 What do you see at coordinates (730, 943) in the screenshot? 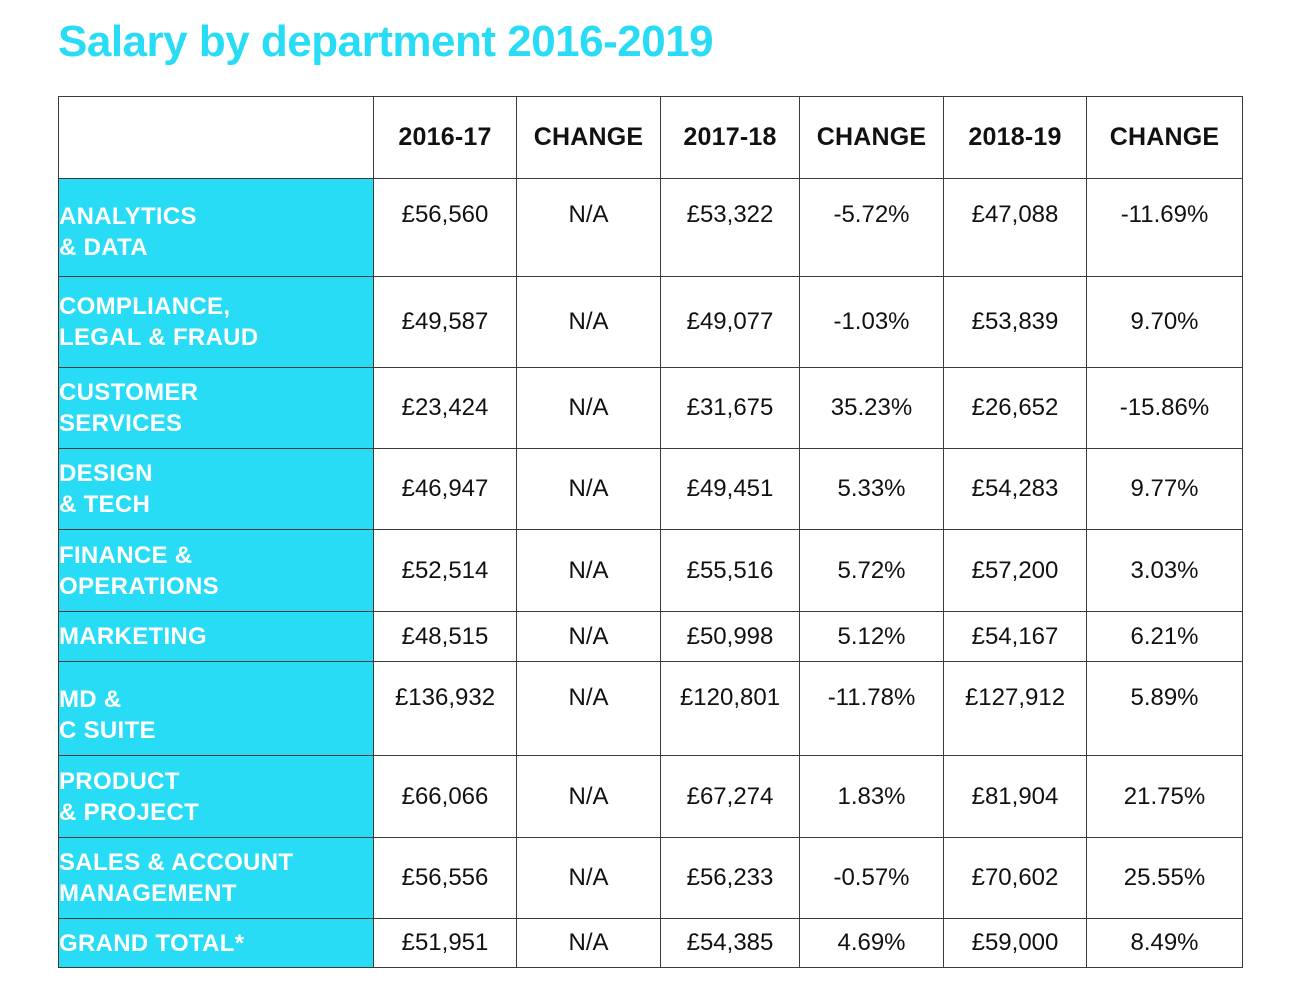
I see `salary-2017-18-cell: £54,385` at bounding box center [730, 943].